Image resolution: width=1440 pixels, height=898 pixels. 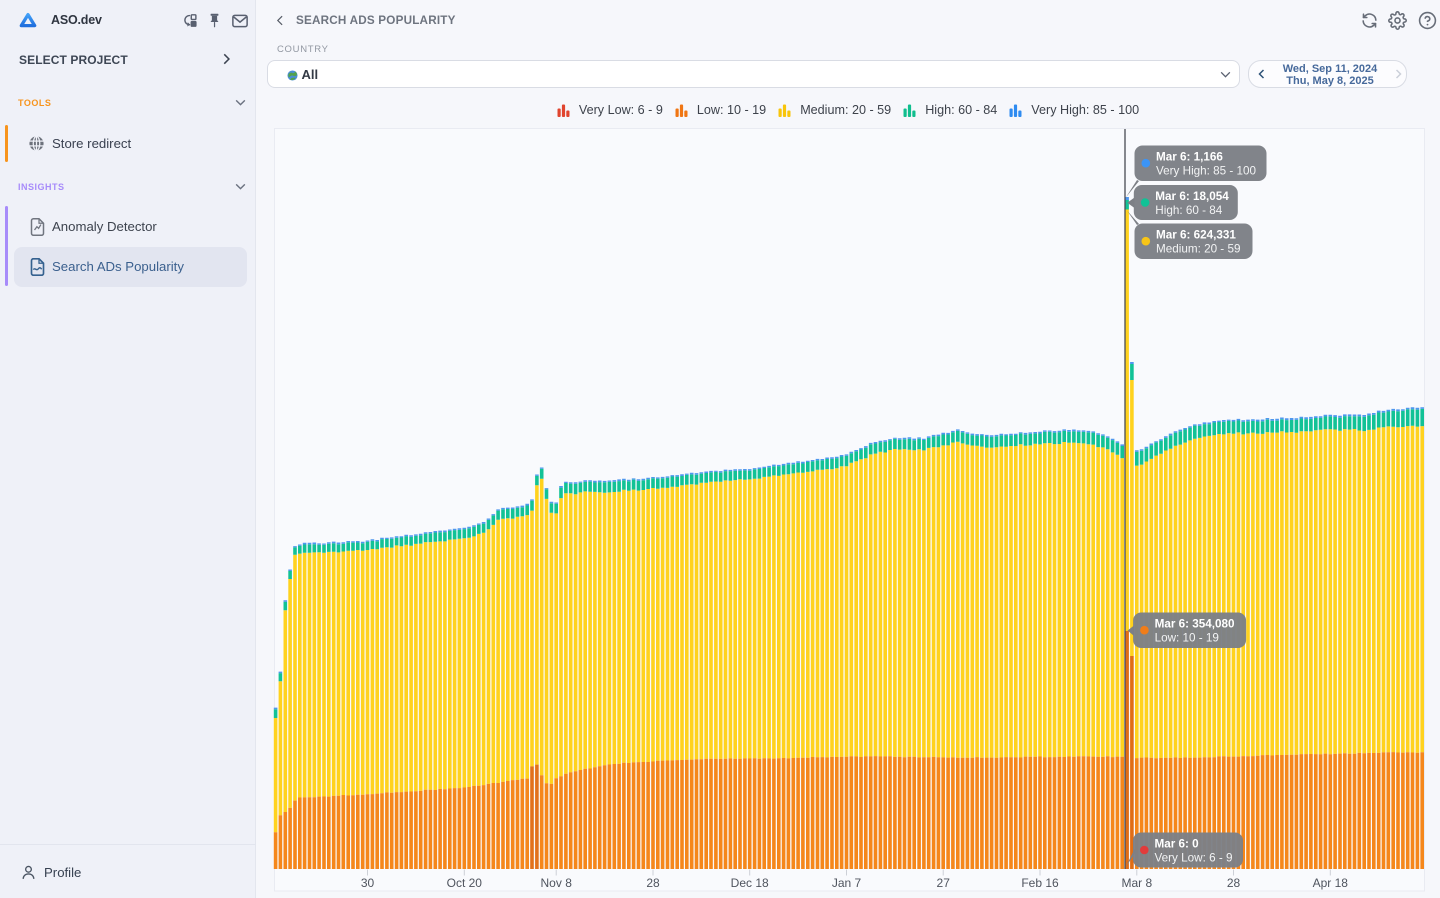 I want to click on svg-text: High: 60 - 84, so click(x=1188, y=210).